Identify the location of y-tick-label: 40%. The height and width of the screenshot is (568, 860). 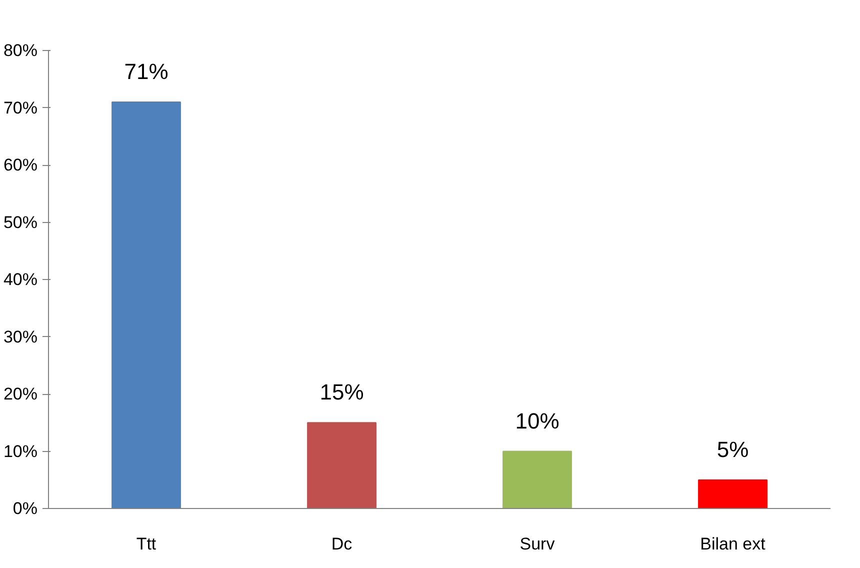
(20, 279).